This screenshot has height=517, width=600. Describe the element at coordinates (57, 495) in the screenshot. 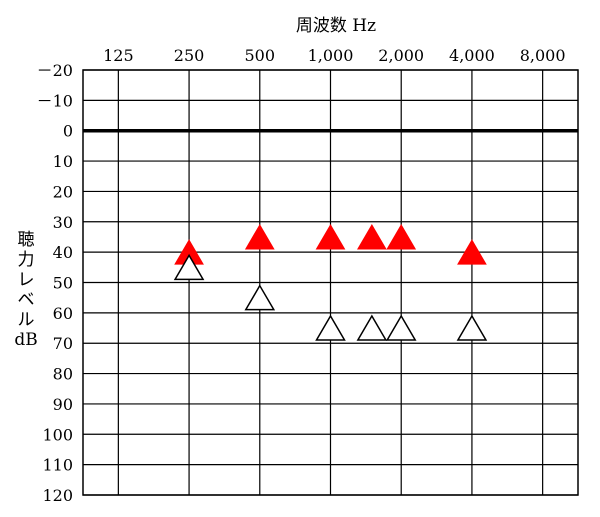

I see `y-tick-label: 120` at that location.